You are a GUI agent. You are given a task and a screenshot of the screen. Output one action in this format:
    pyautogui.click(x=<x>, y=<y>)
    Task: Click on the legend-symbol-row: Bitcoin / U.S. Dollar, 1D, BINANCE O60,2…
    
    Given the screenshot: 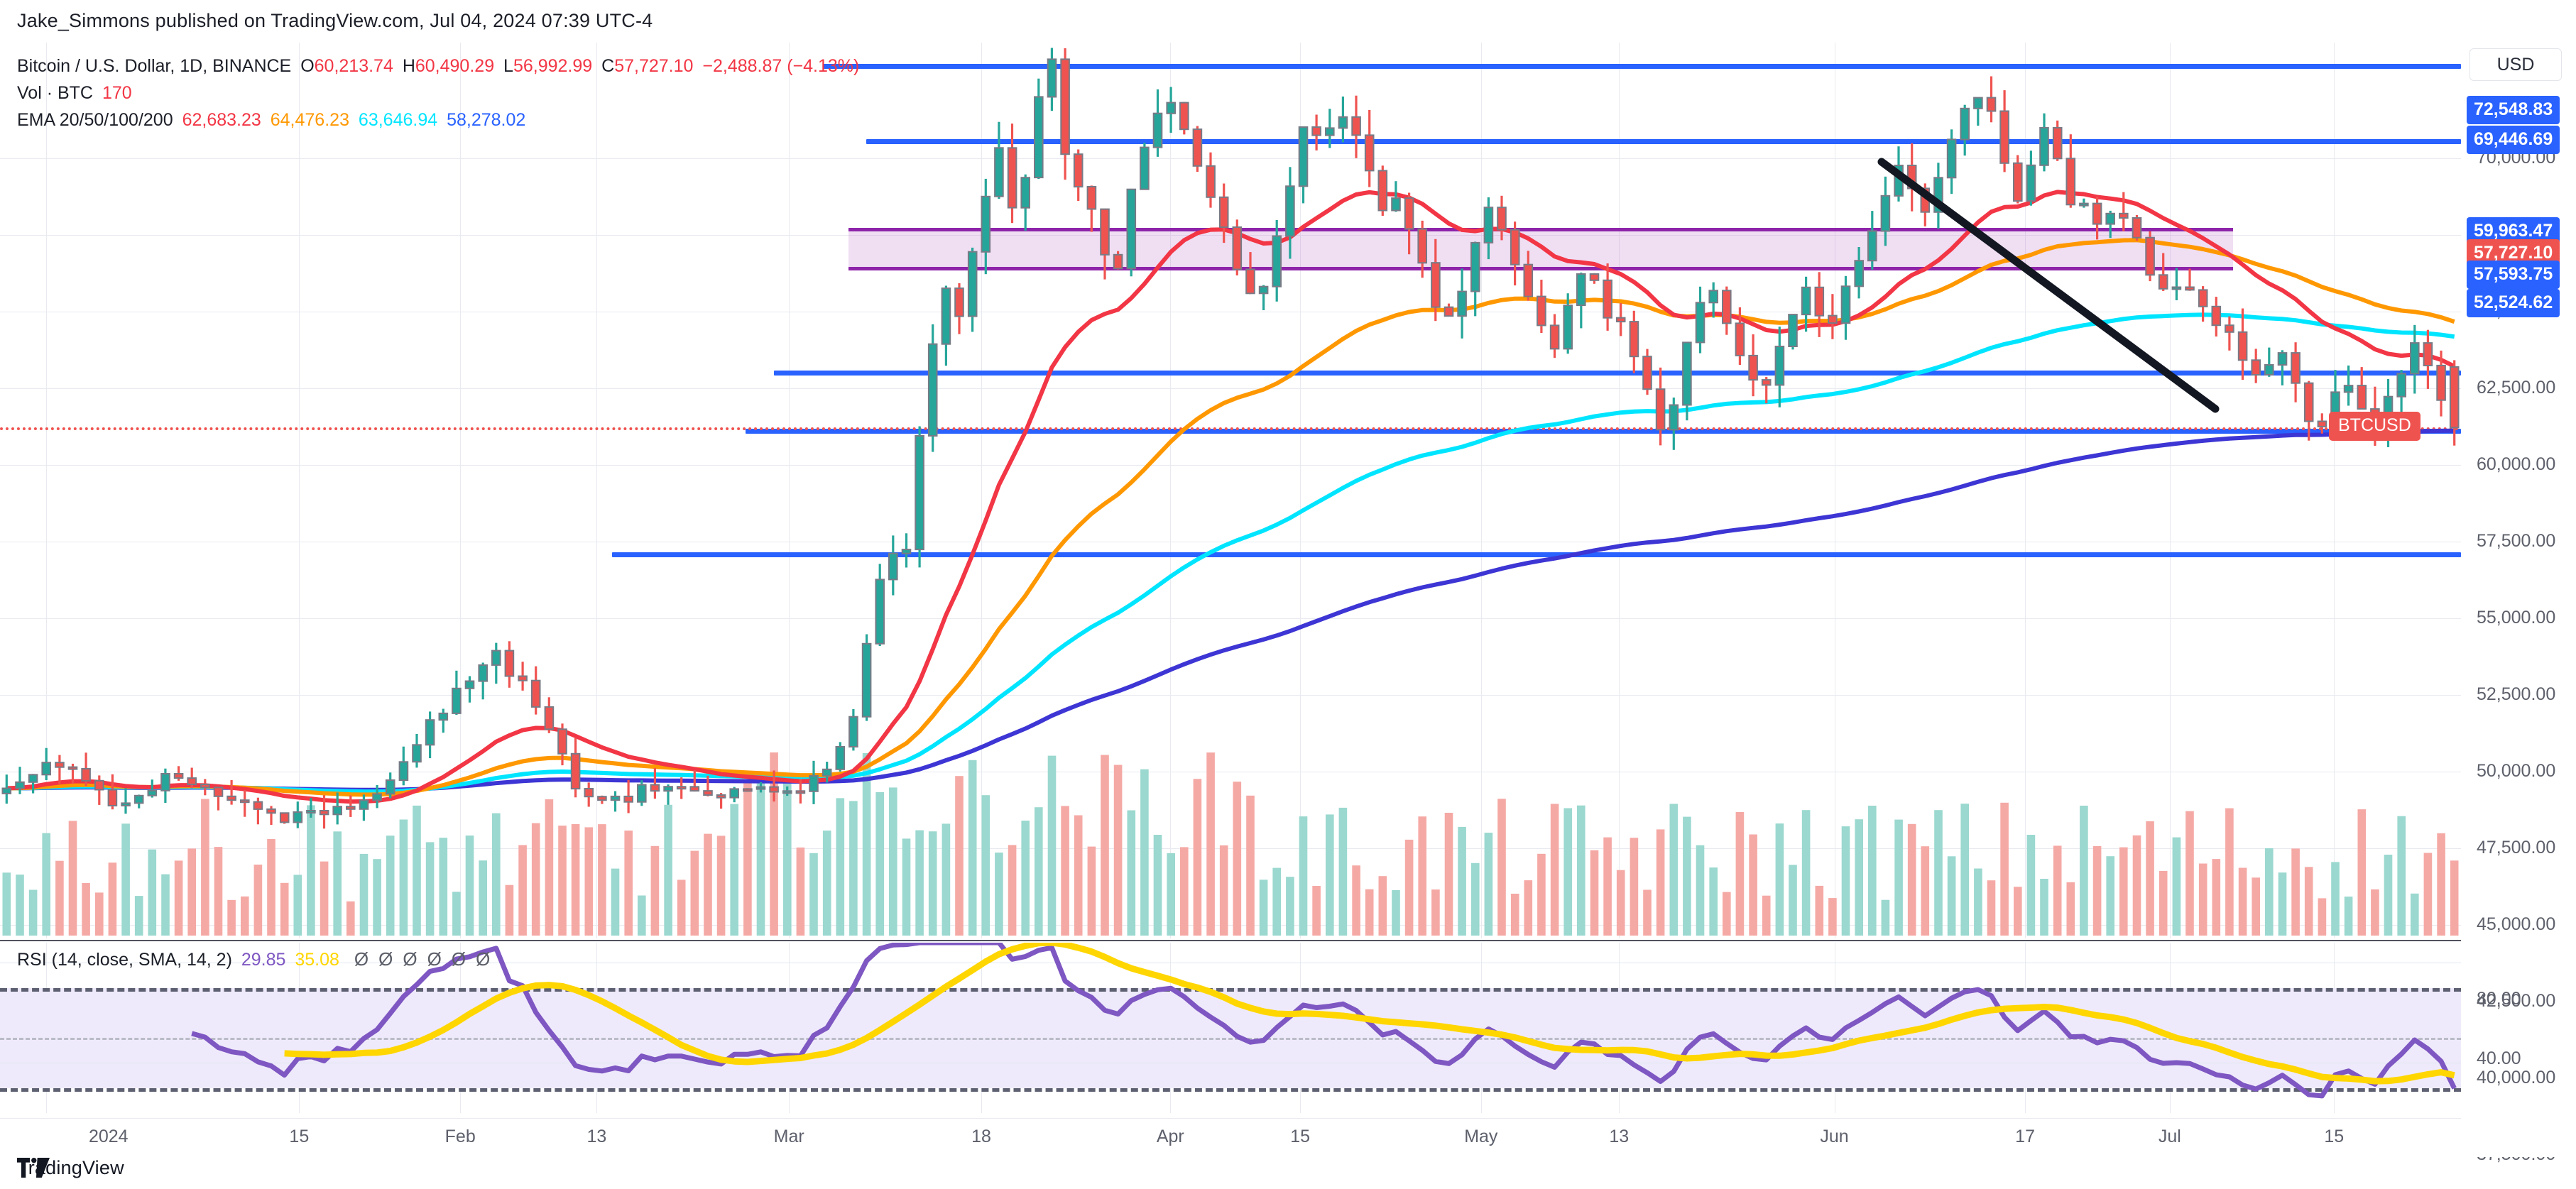 What is the action you would take?
    pyautogui.click(x=438, y=66)
    